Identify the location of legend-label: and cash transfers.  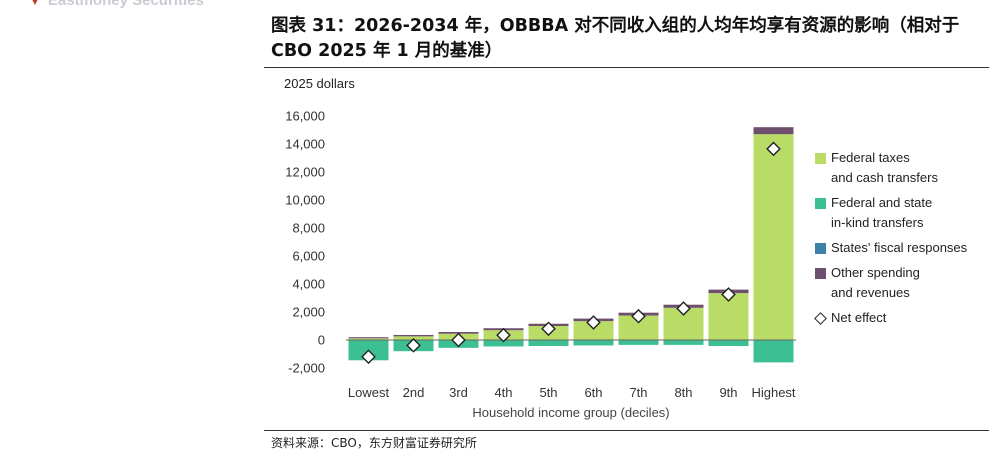
(884, 177).